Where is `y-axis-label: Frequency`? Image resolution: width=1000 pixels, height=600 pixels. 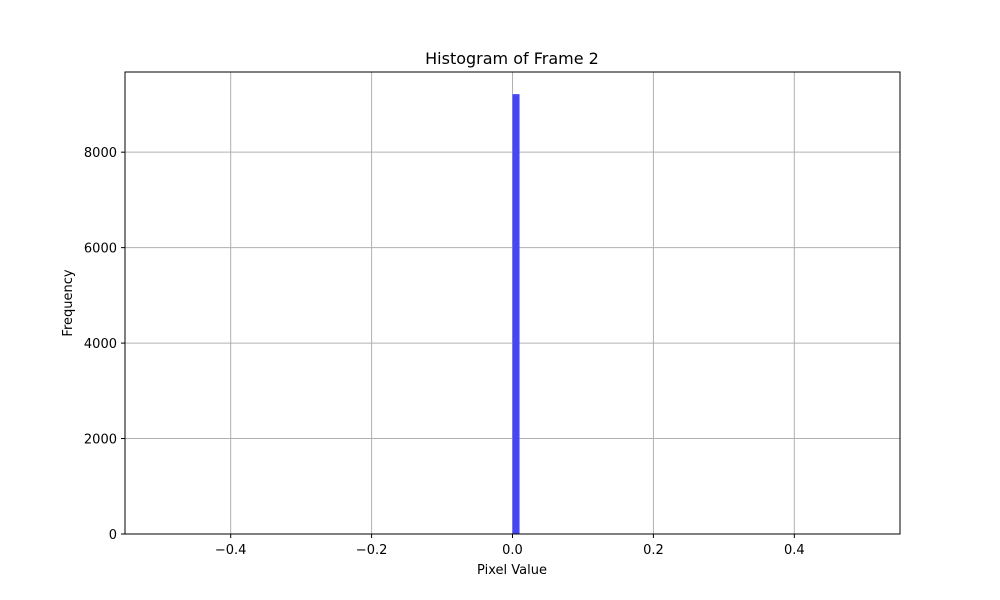 y-axis-label: Frequency is located at coordinates (68, 302).